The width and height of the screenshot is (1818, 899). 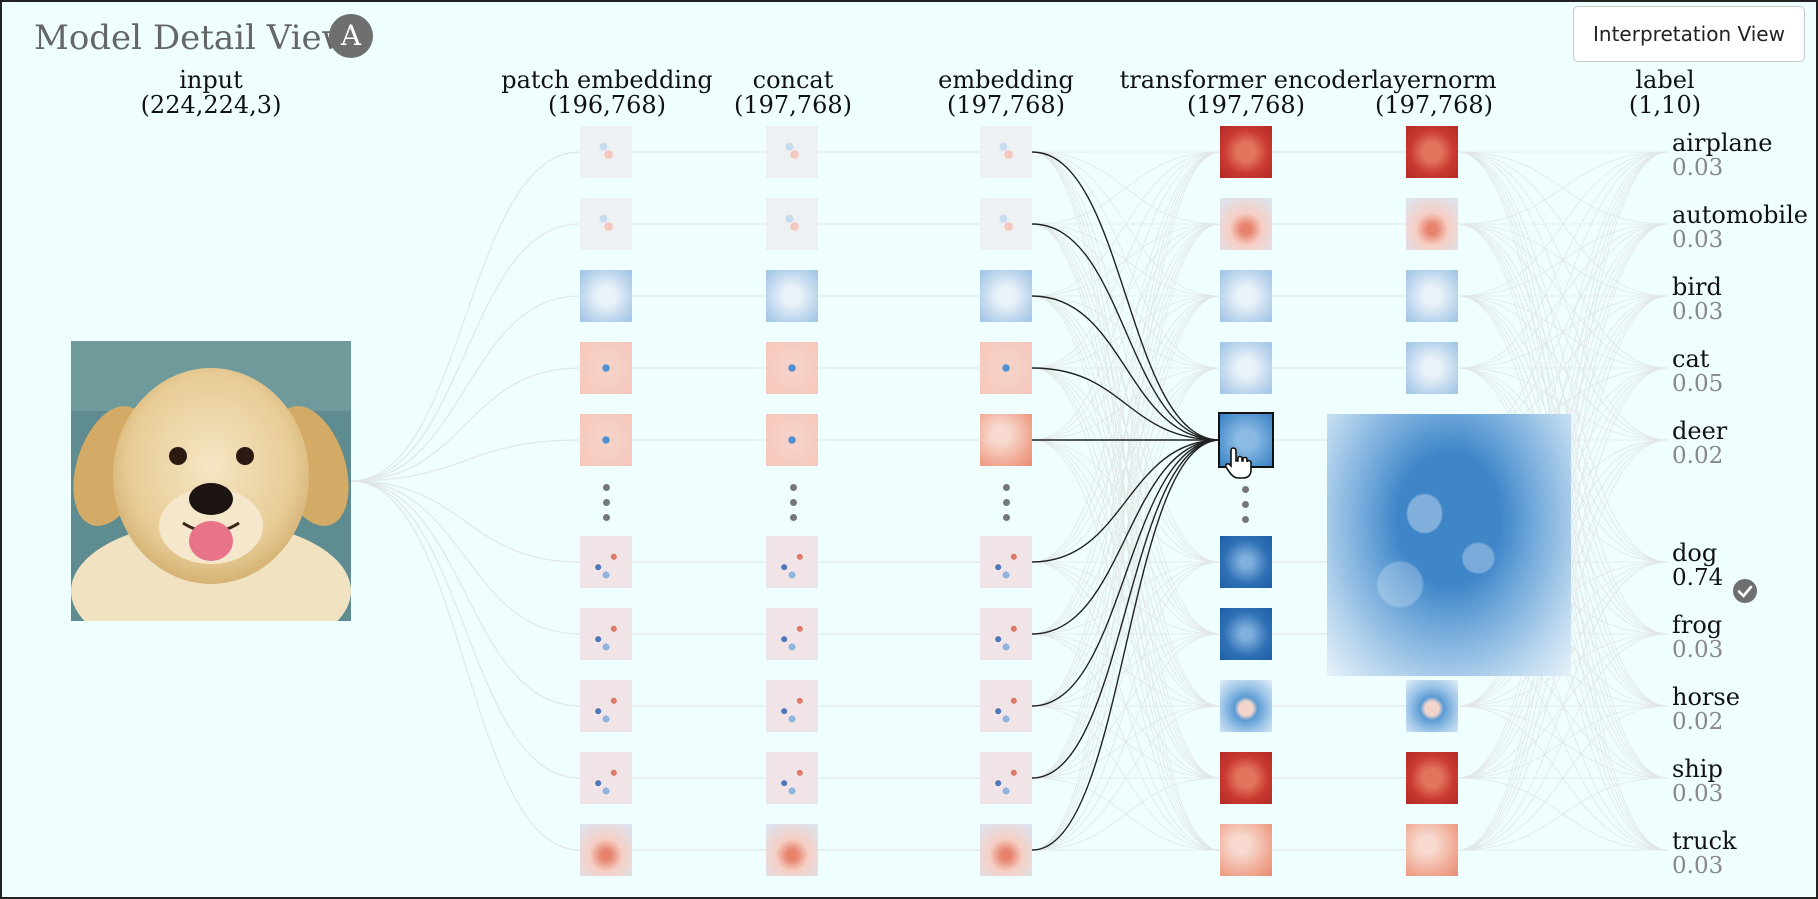 What do you see at coordinates (1691, 359) in the screenshot?
I see `label-name: cat` at bounding box center [1691, 359].